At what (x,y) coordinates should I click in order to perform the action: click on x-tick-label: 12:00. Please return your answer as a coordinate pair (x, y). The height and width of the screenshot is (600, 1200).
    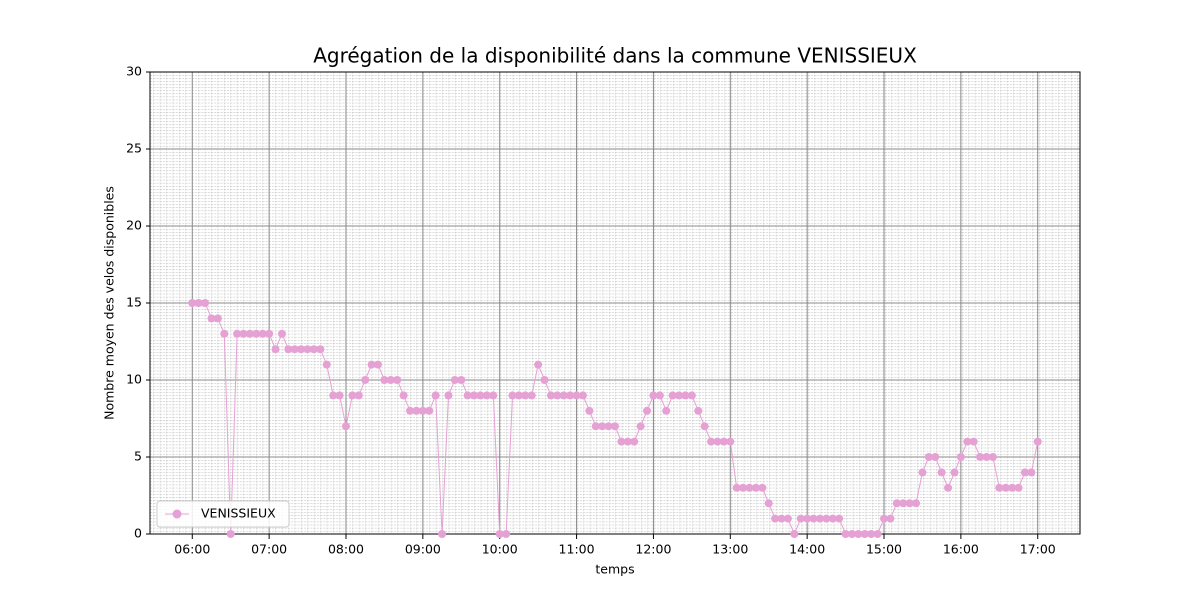
    Looking at the image, I should click on (653, 549).